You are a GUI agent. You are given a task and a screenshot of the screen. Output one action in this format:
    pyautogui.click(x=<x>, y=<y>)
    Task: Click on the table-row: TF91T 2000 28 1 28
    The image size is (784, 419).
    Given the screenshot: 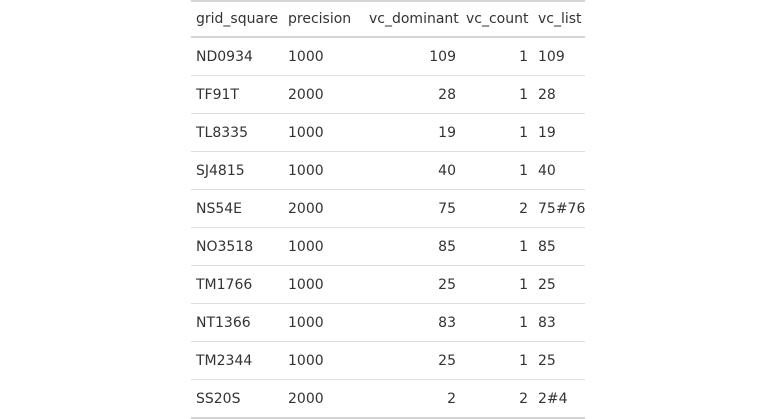 What is the action you would take?
    pyautogui.click(x=388, y=94)
    